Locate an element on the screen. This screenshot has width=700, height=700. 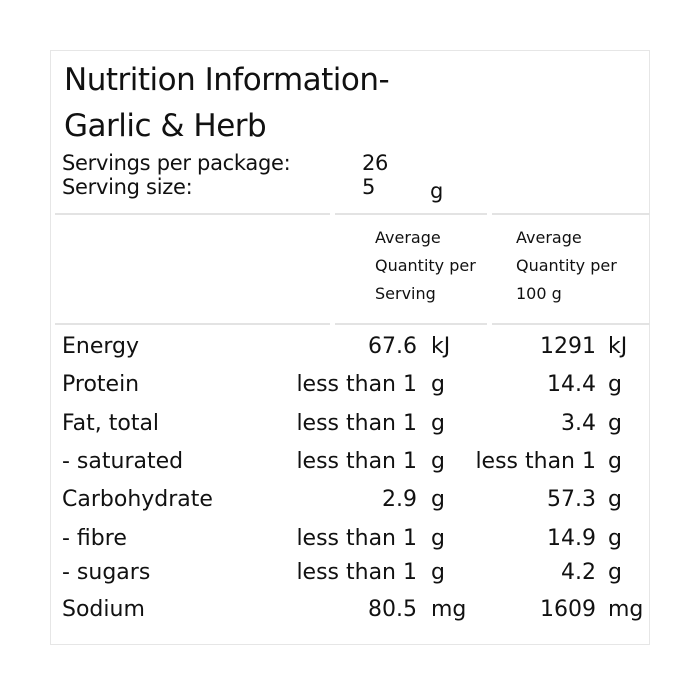
table-row: Fat, total less than 1 g 3.4 g is located at coordinates (350, 424).